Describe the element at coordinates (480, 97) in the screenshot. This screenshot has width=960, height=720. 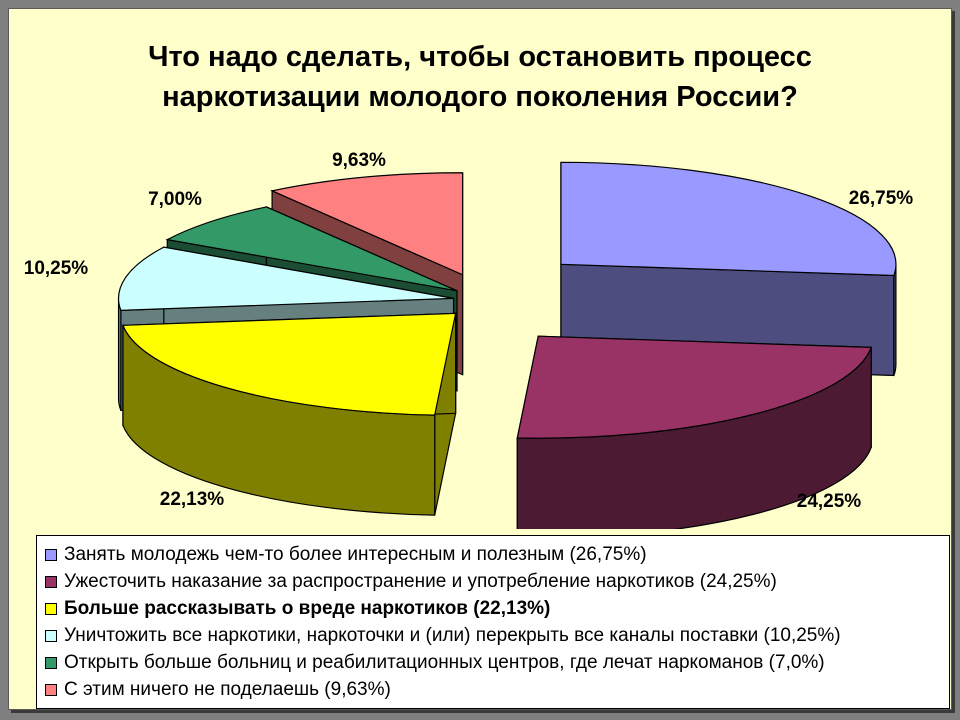
I see `chart-title-line-2: наркотизации молодого поколения России?` at that location.